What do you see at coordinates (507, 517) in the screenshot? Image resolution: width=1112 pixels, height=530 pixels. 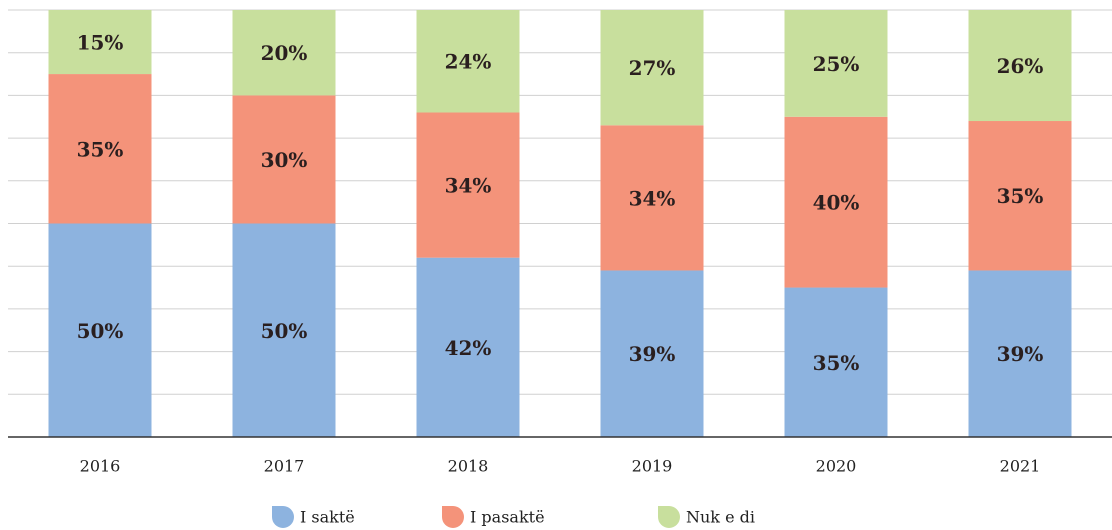 I see `legend-label: I pasaktë` at bounding box center [507, 517].